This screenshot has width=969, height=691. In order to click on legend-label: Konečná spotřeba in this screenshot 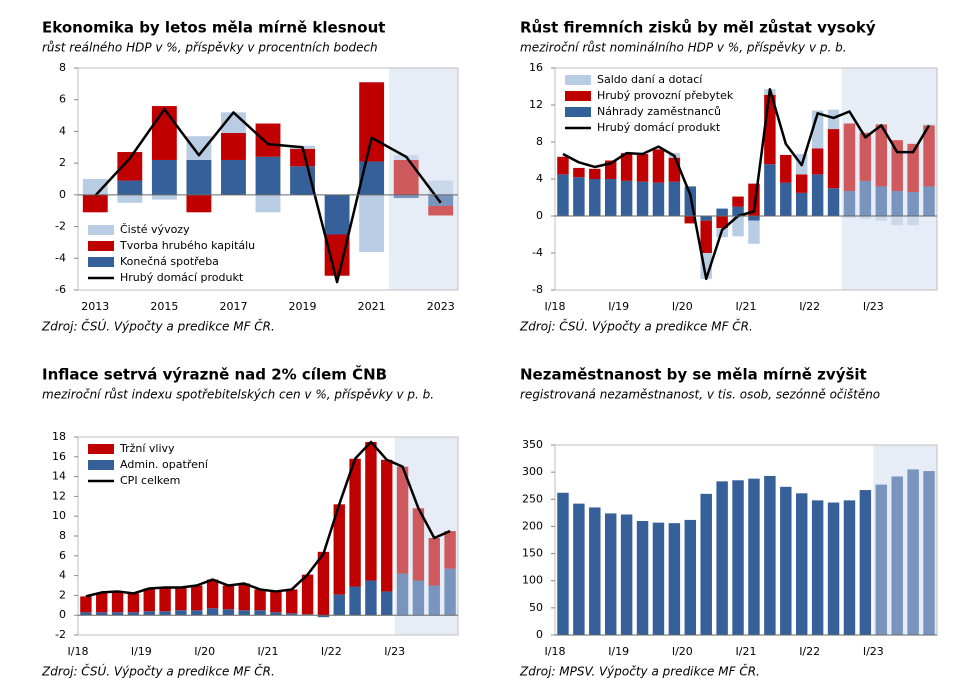, I will do `click(169, 261)`.